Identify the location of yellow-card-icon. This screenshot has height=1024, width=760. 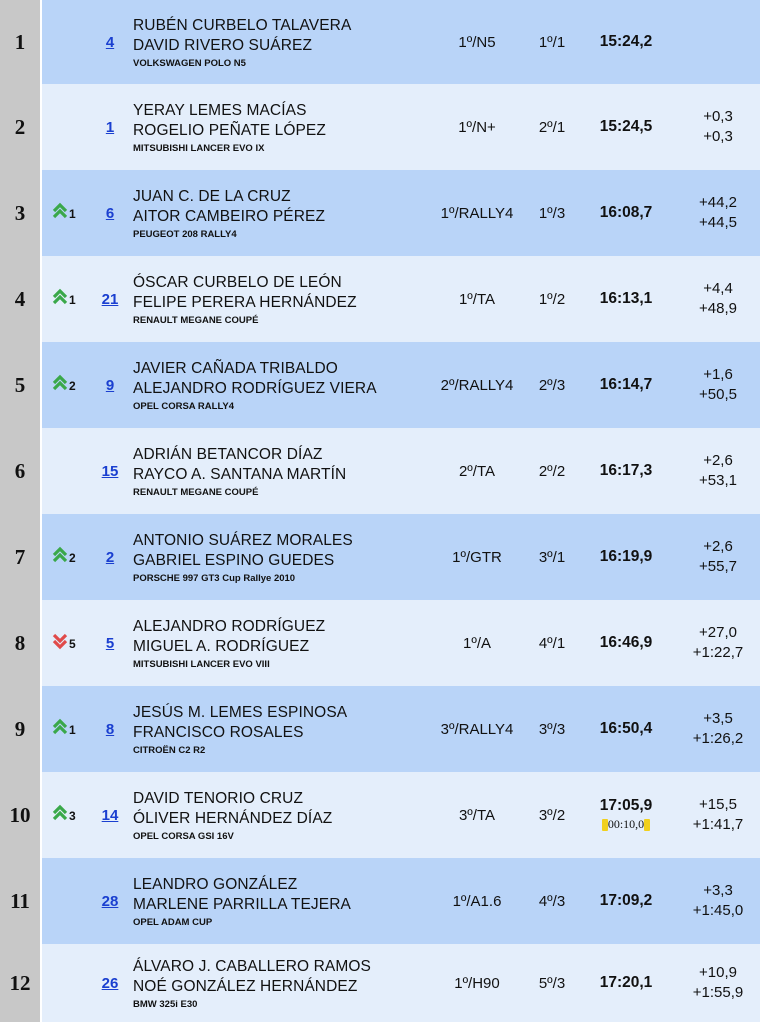
(604, 825).